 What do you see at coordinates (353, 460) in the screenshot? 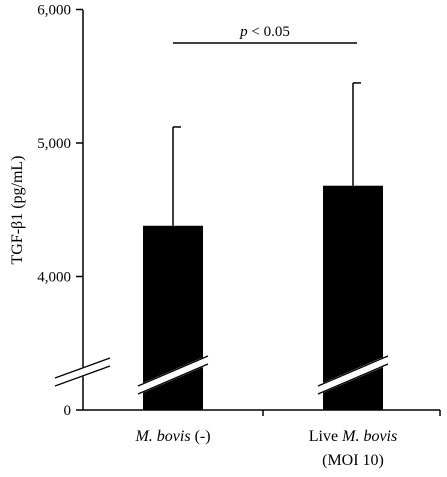
I see `category-label-line2: (MOI 10)` at bounding box center [353, 460].